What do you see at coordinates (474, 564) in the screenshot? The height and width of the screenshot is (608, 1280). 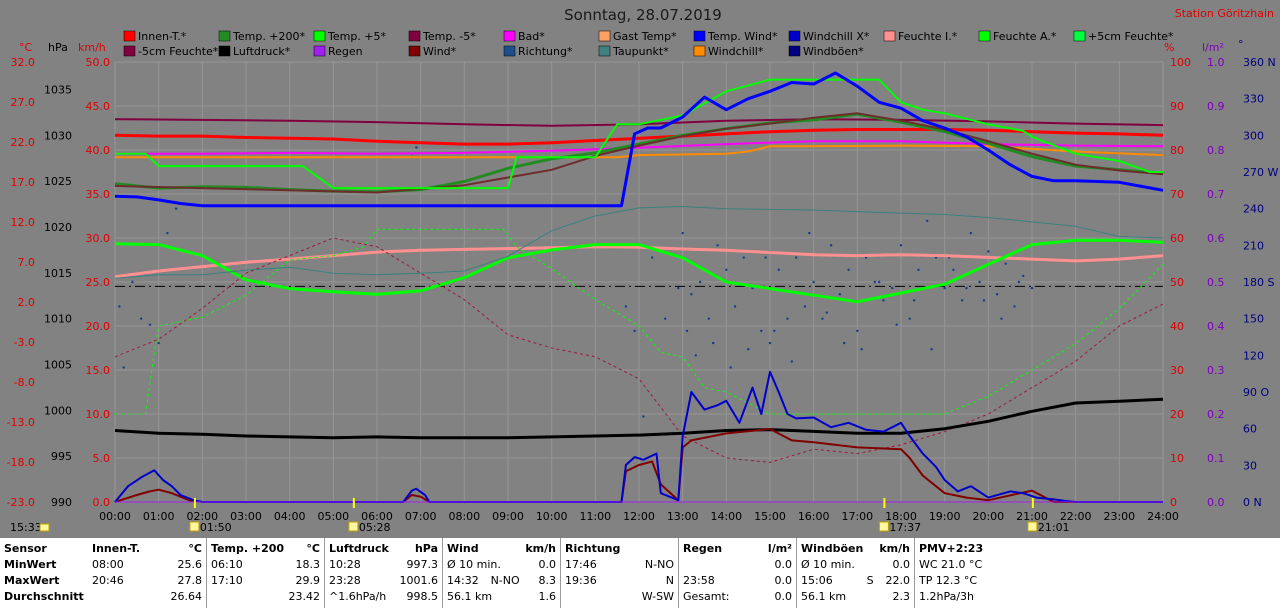 I see `stats-value: Ø 10 min.` at bounding box center [474, 564].